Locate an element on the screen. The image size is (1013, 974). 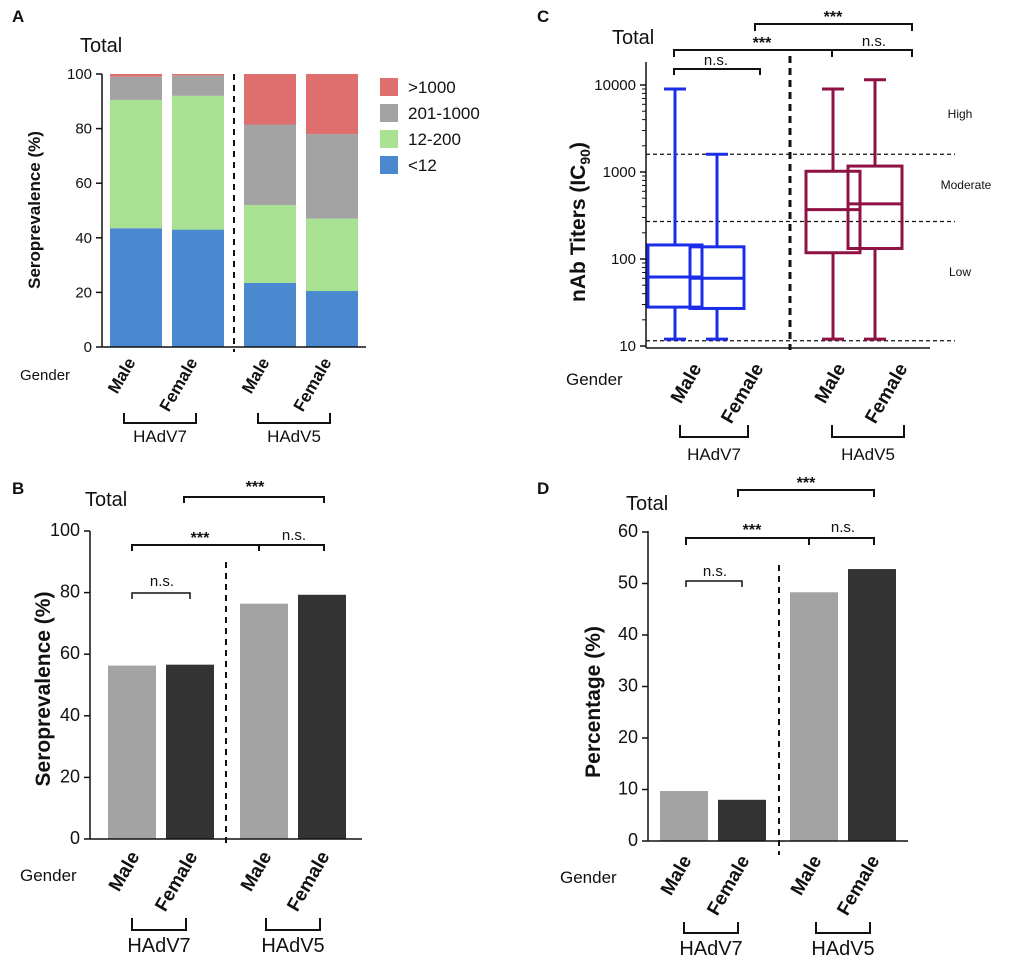
panel-a-group-hadv5: HAdV5 is located at coordinates (294, 436).